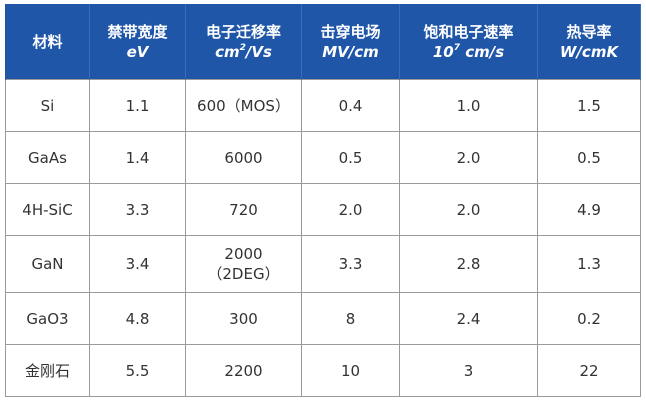 The height and width of the screenshot is (406, 646). Describe the element at coordinates (227, 51) in the screenshot. I see `mobility-unit-base: cm` at that location.